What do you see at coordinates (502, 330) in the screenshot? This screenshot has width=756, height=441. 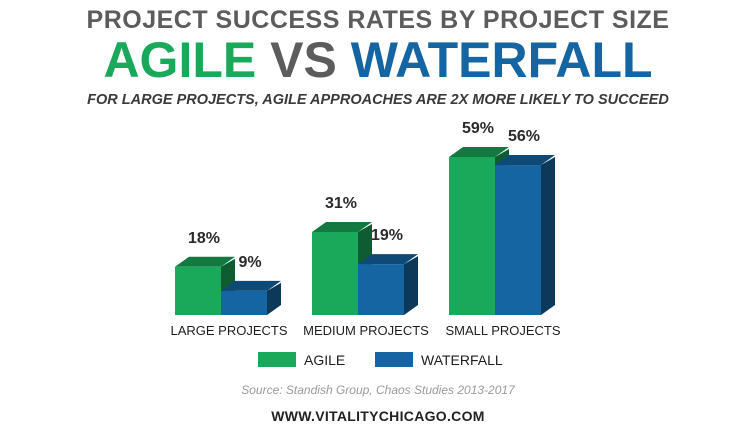 I see `category-label-2: SMALL PROJECTS` at bounding box center [502, 330].